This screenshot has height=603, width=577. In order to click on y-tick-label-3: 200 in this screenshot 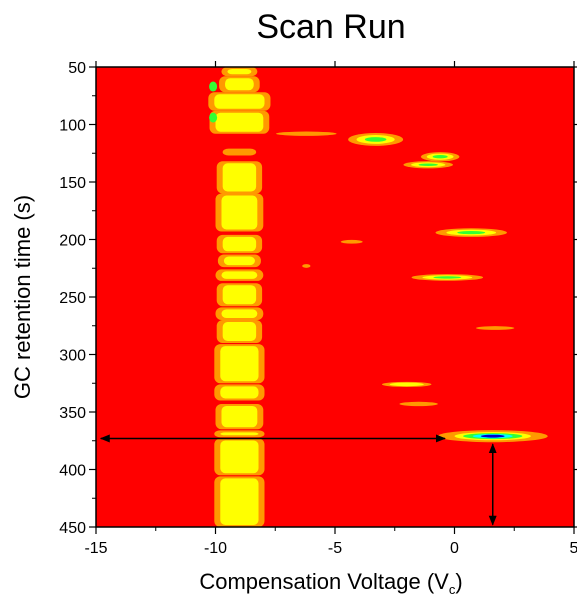, I will do `click(72, 241)`.